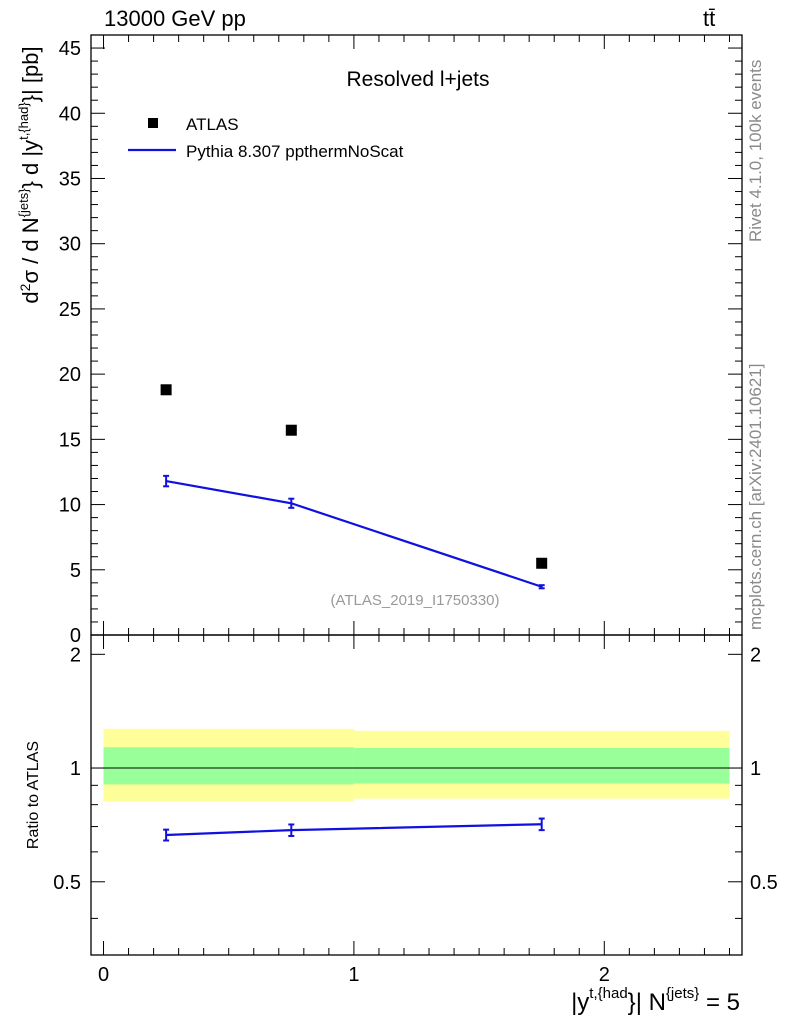  Describe the element at coordinates (212, 124) in the screenshot. I see `legend-atlas-label: ATLAS` at that location.